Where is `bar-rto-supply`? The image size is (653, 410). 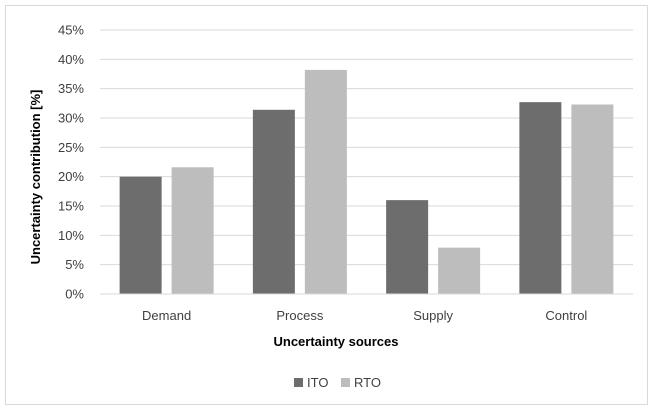
bar-rto-supply is located at coordinates (459, 270).